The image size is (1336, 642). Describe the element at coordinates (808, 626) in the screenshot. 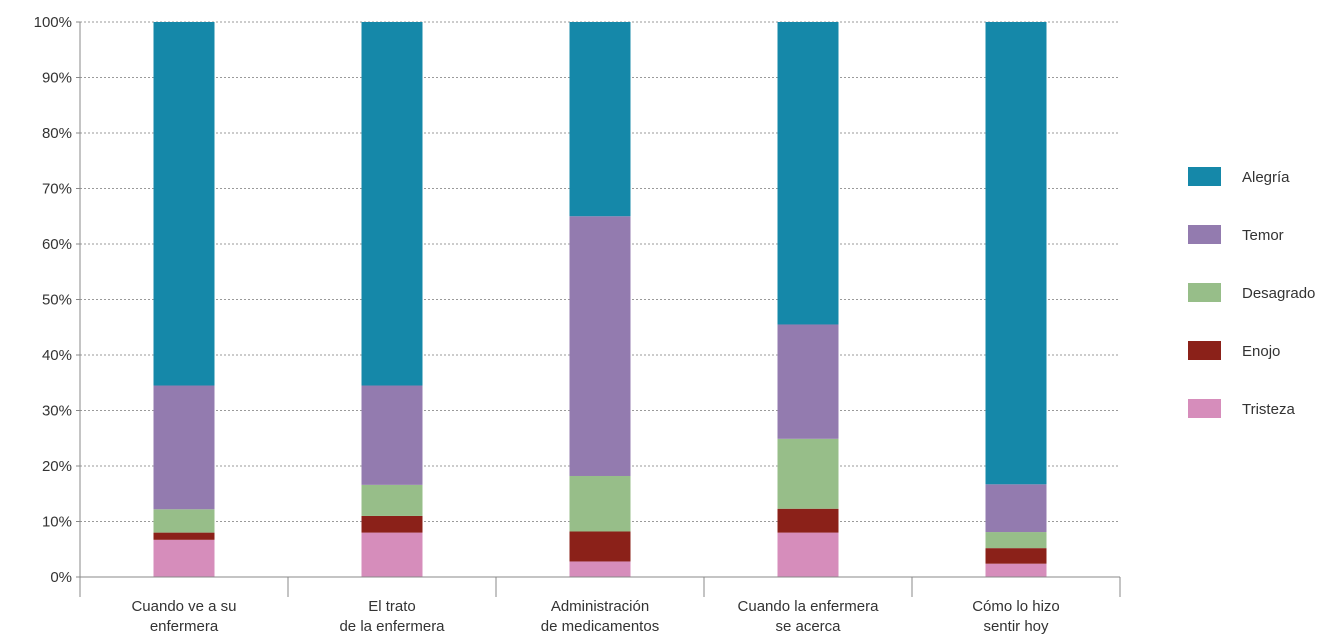

I see `x-category-label: se acerca` at that location.